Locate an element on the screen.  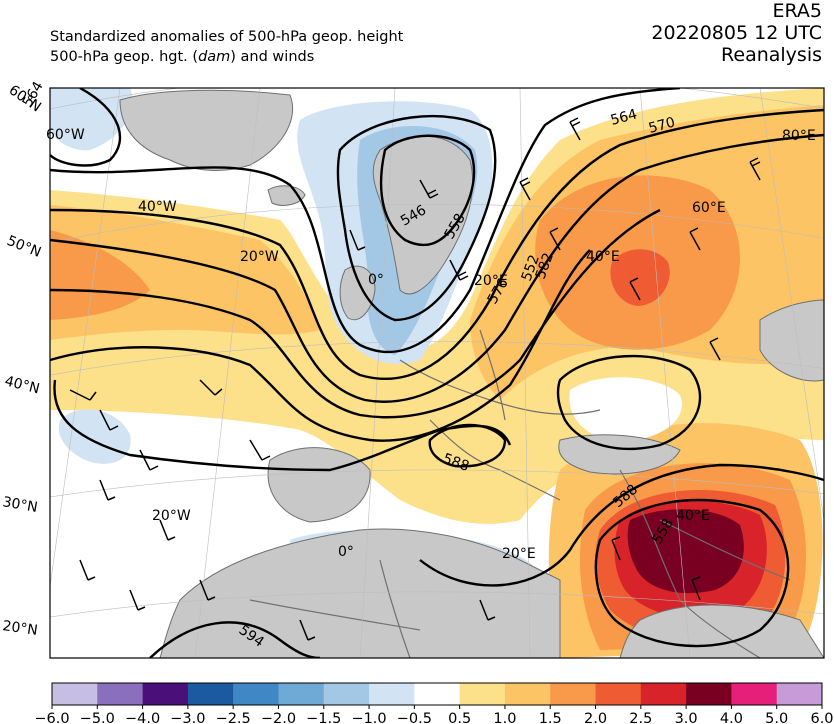
lon-label-20e-north: 20°E is located at coordinates (491, 281).